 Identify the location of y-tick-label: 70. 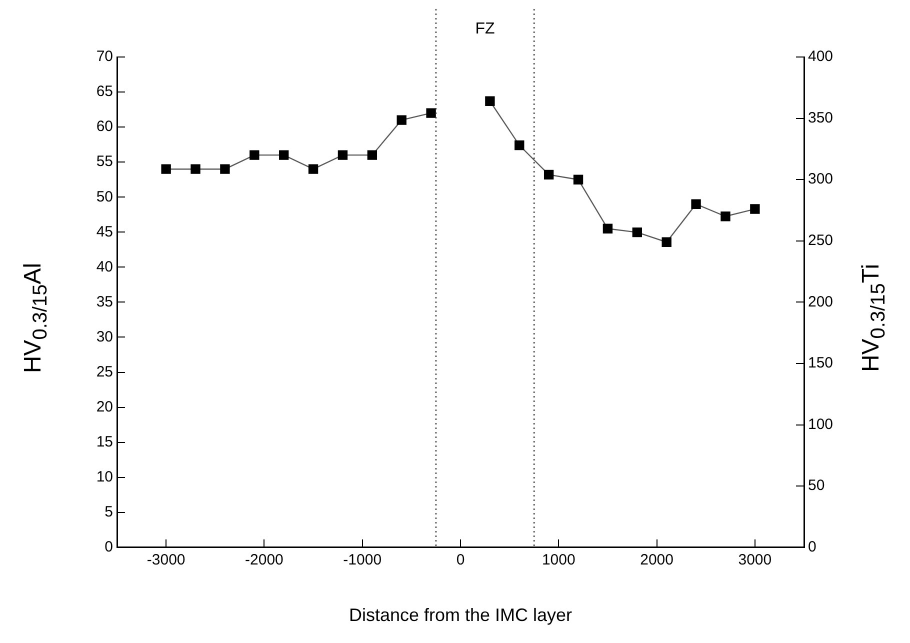
(104, 57).